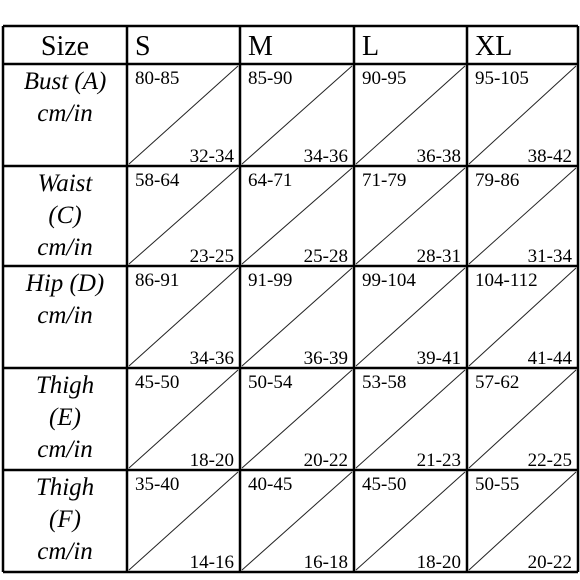  What do you see at coordinates (157, 180) in the screenshot?
I see `cm-value: 58-64` at bounding box center [157, 180].